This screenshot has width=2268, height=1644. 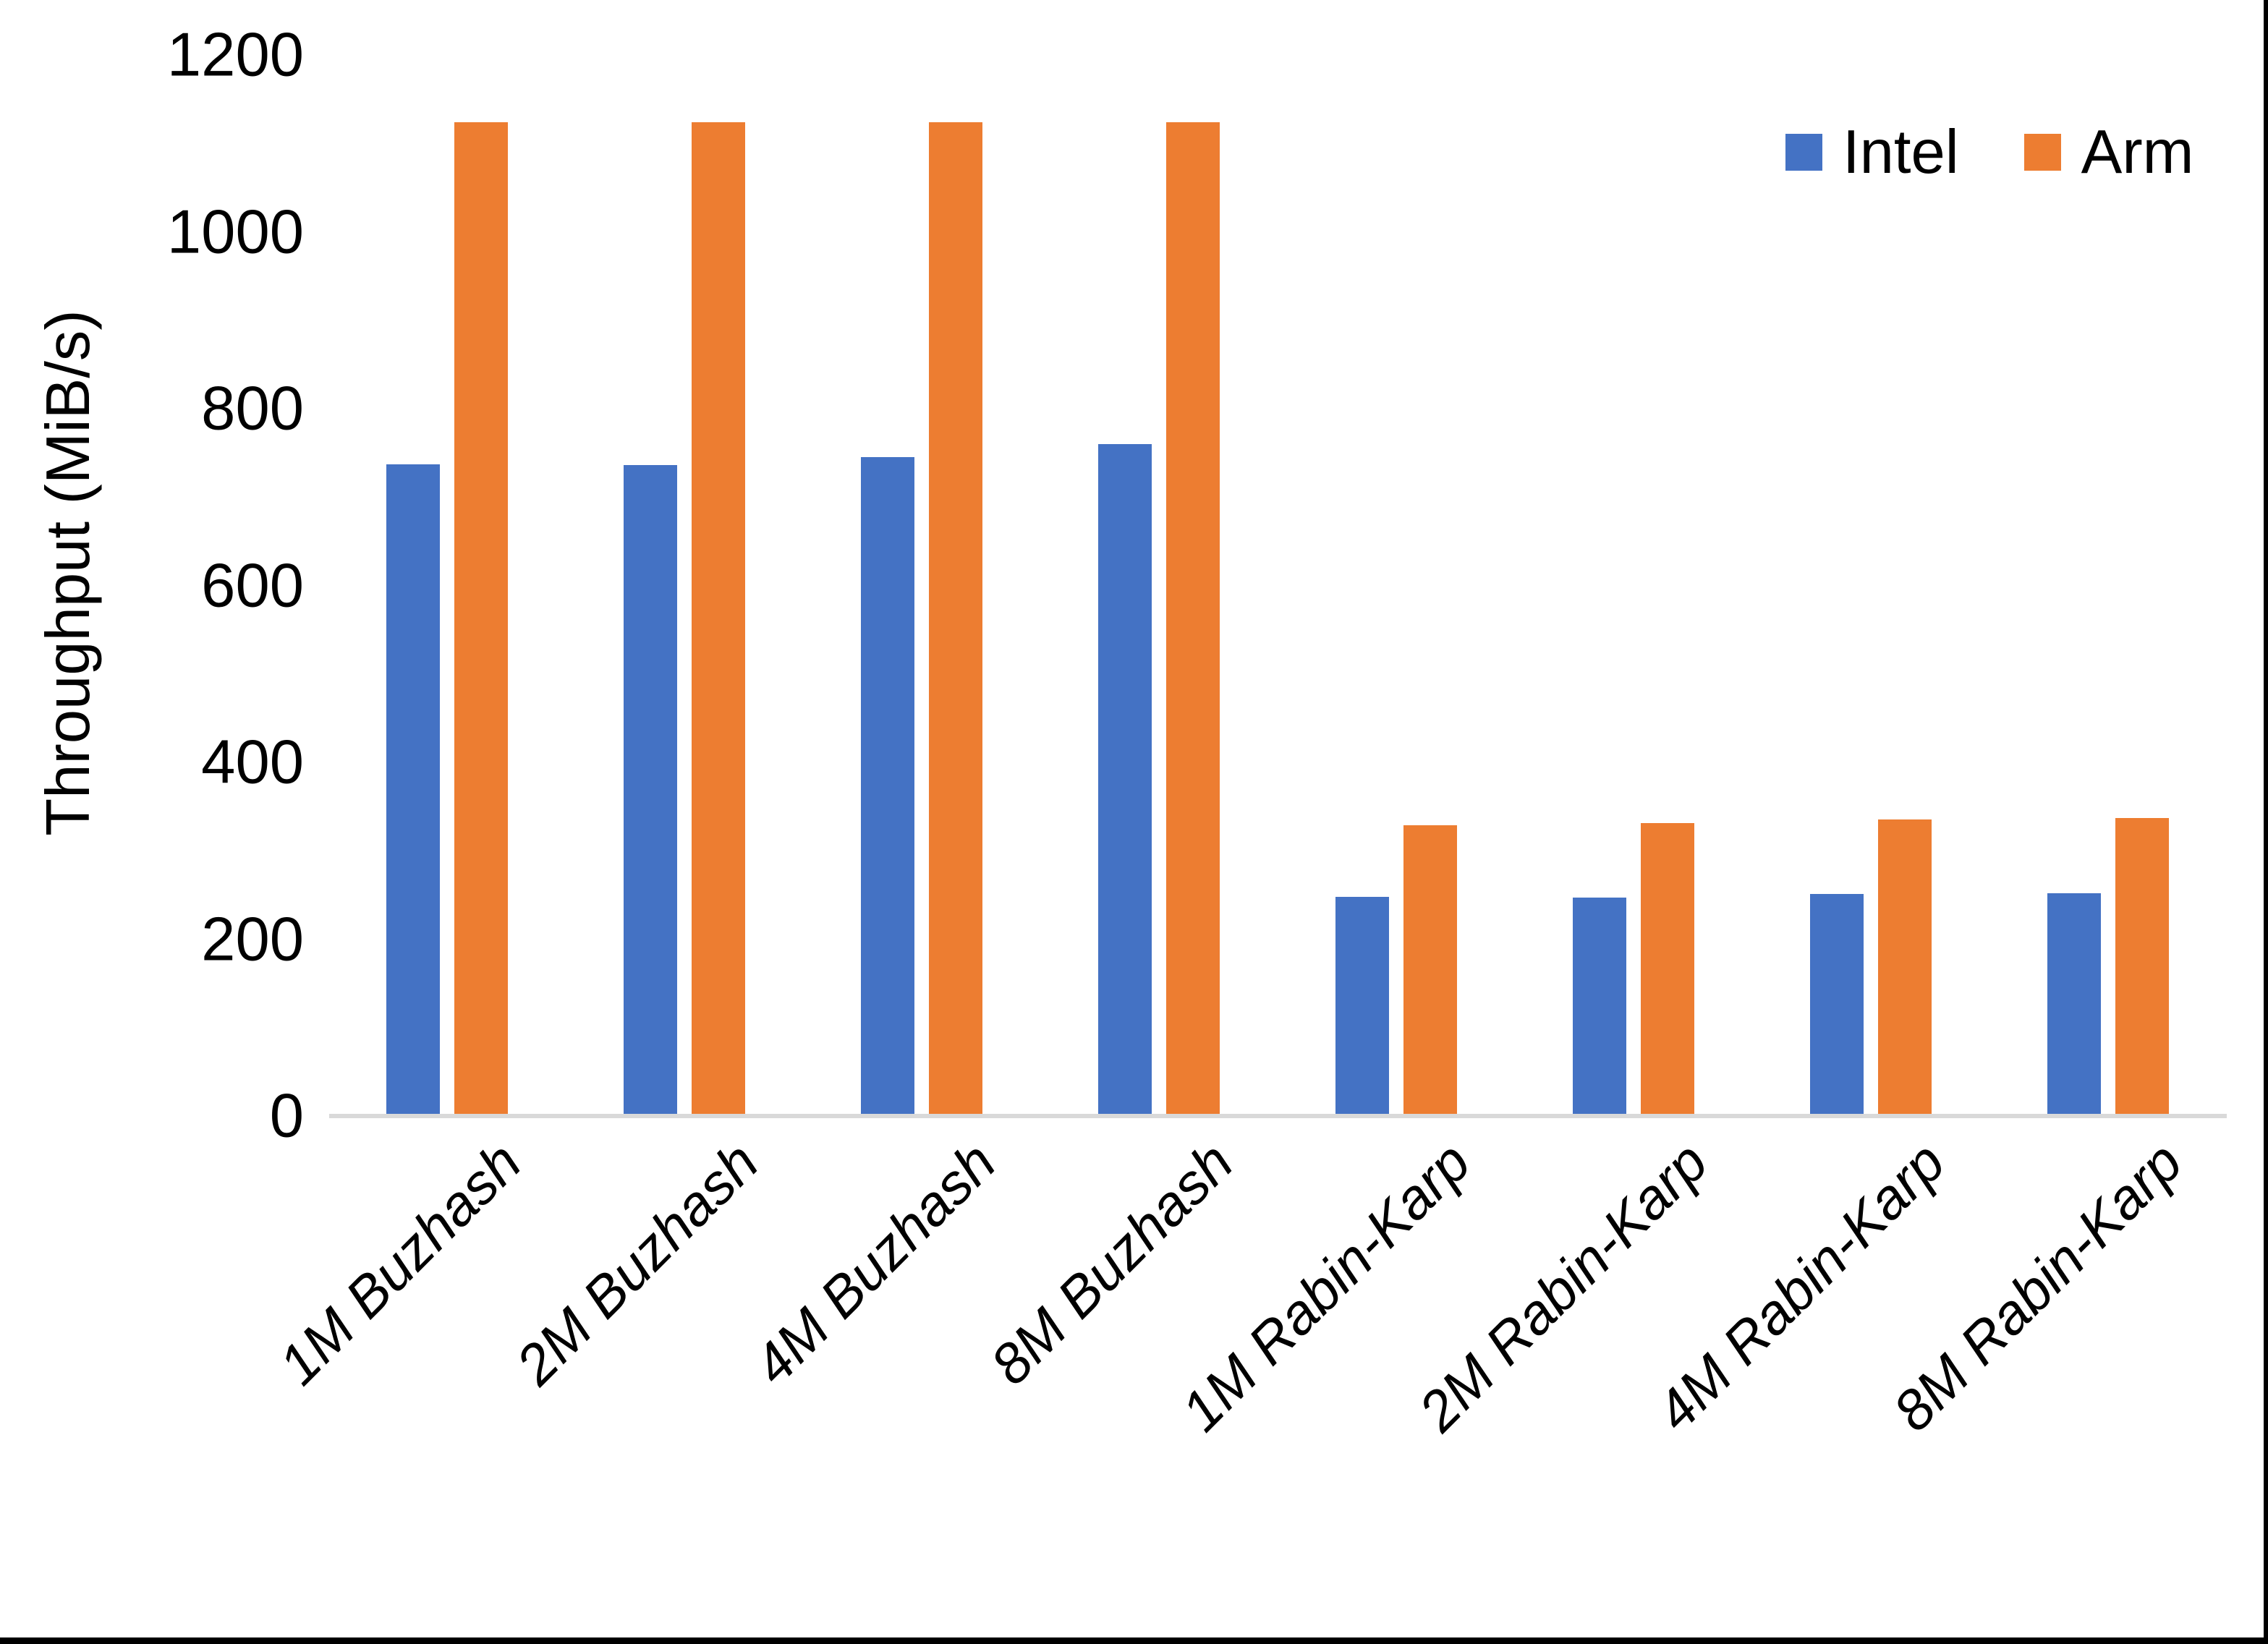 I want to click on y-tick-label: 800, so click(x=252, y=408).